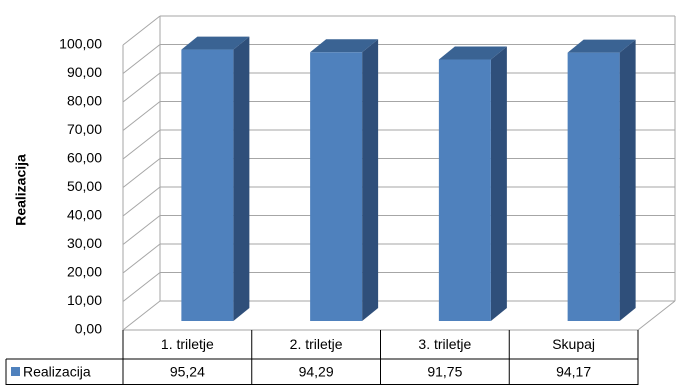 The image size is (676, 385). What do you see at coordinates (21, 190) in the screenshot?
I see `y-axis-title: Realizacija` at bounding box center [21, 190].